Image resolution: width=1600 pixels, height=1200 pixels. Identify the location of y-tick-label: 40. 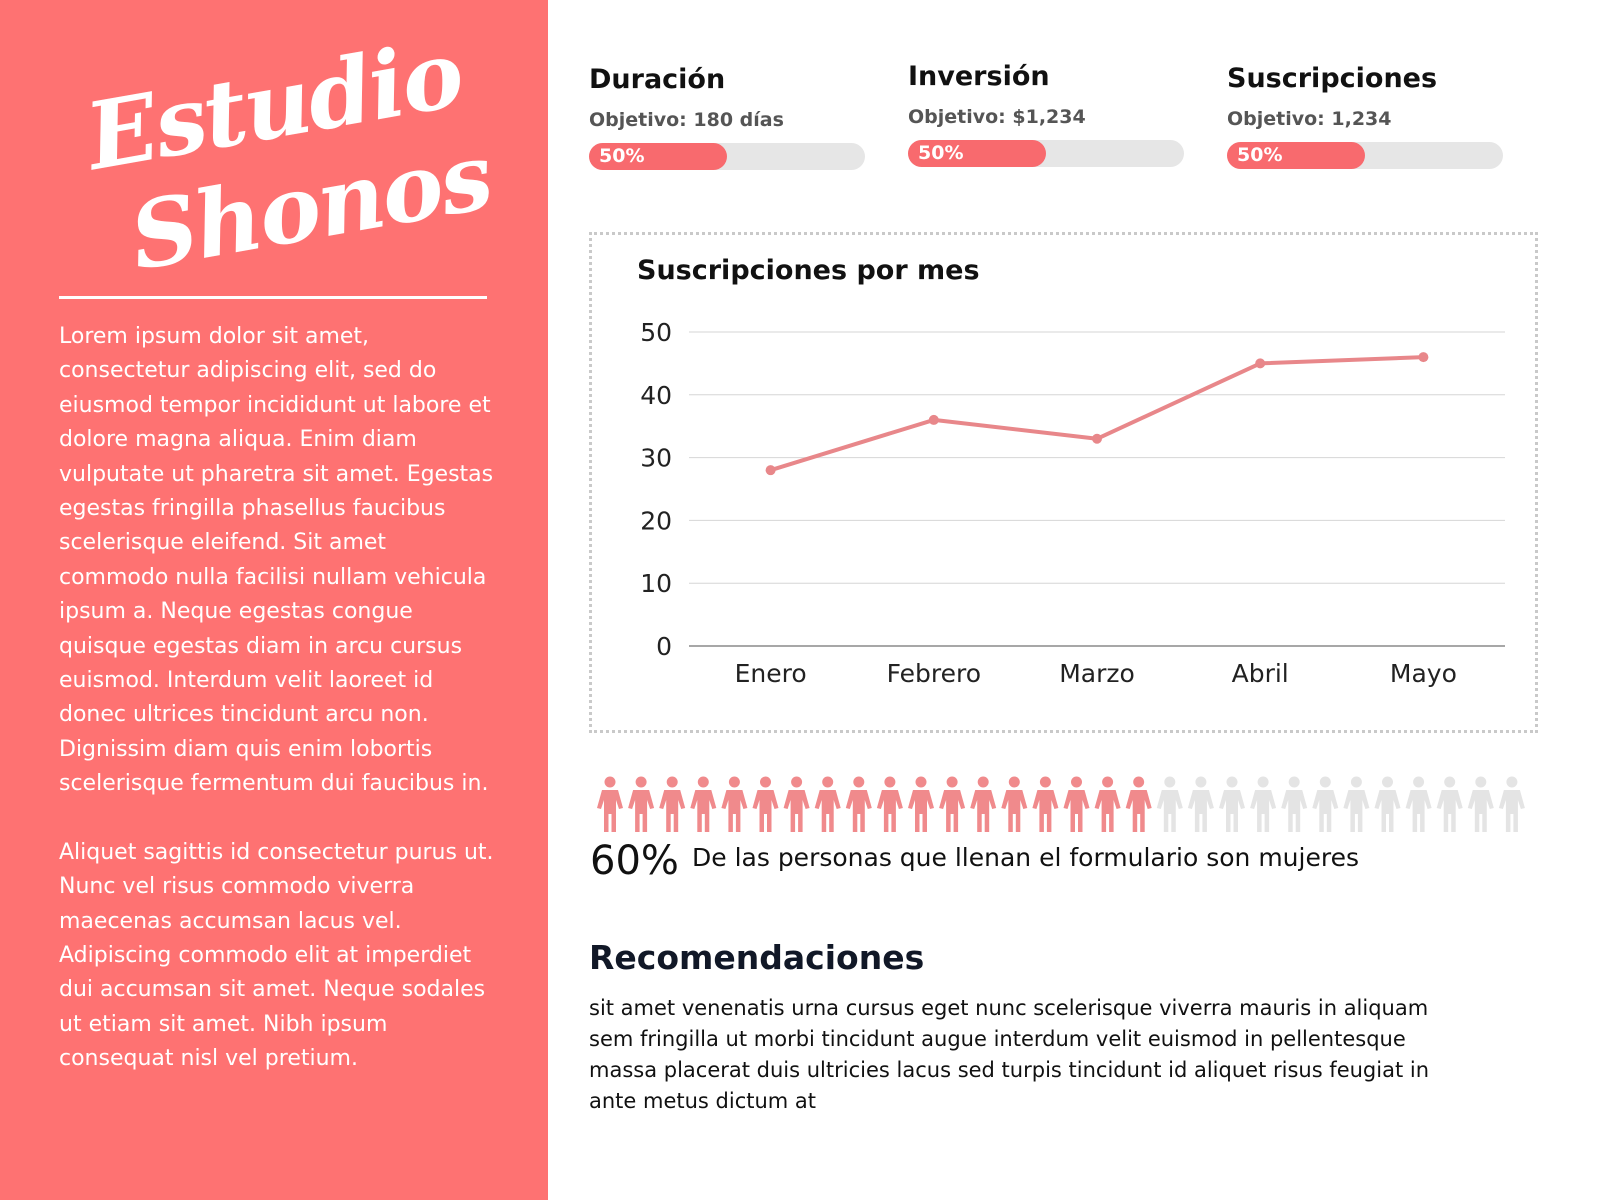
(656, 395).